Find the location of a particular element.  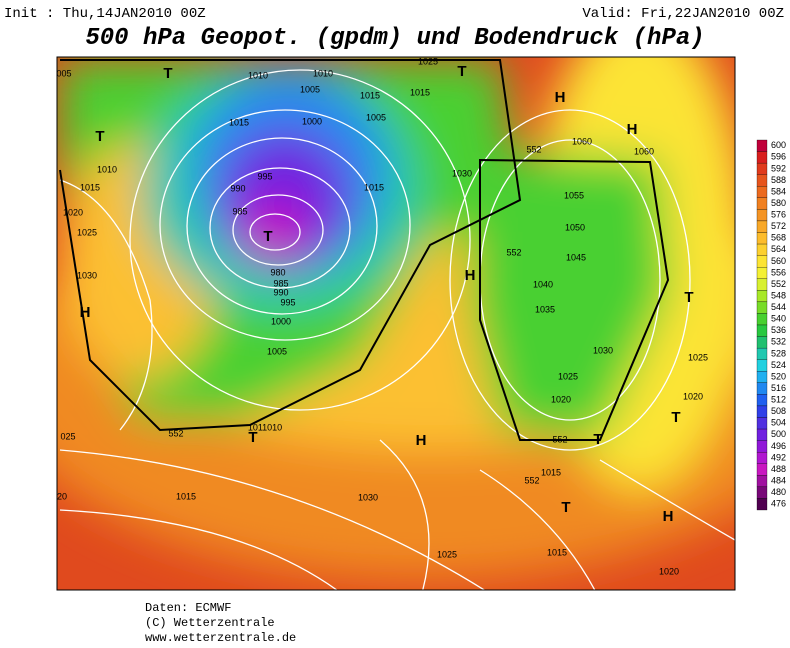

colorbar-label: 548 is located at coordinates (778, 295).